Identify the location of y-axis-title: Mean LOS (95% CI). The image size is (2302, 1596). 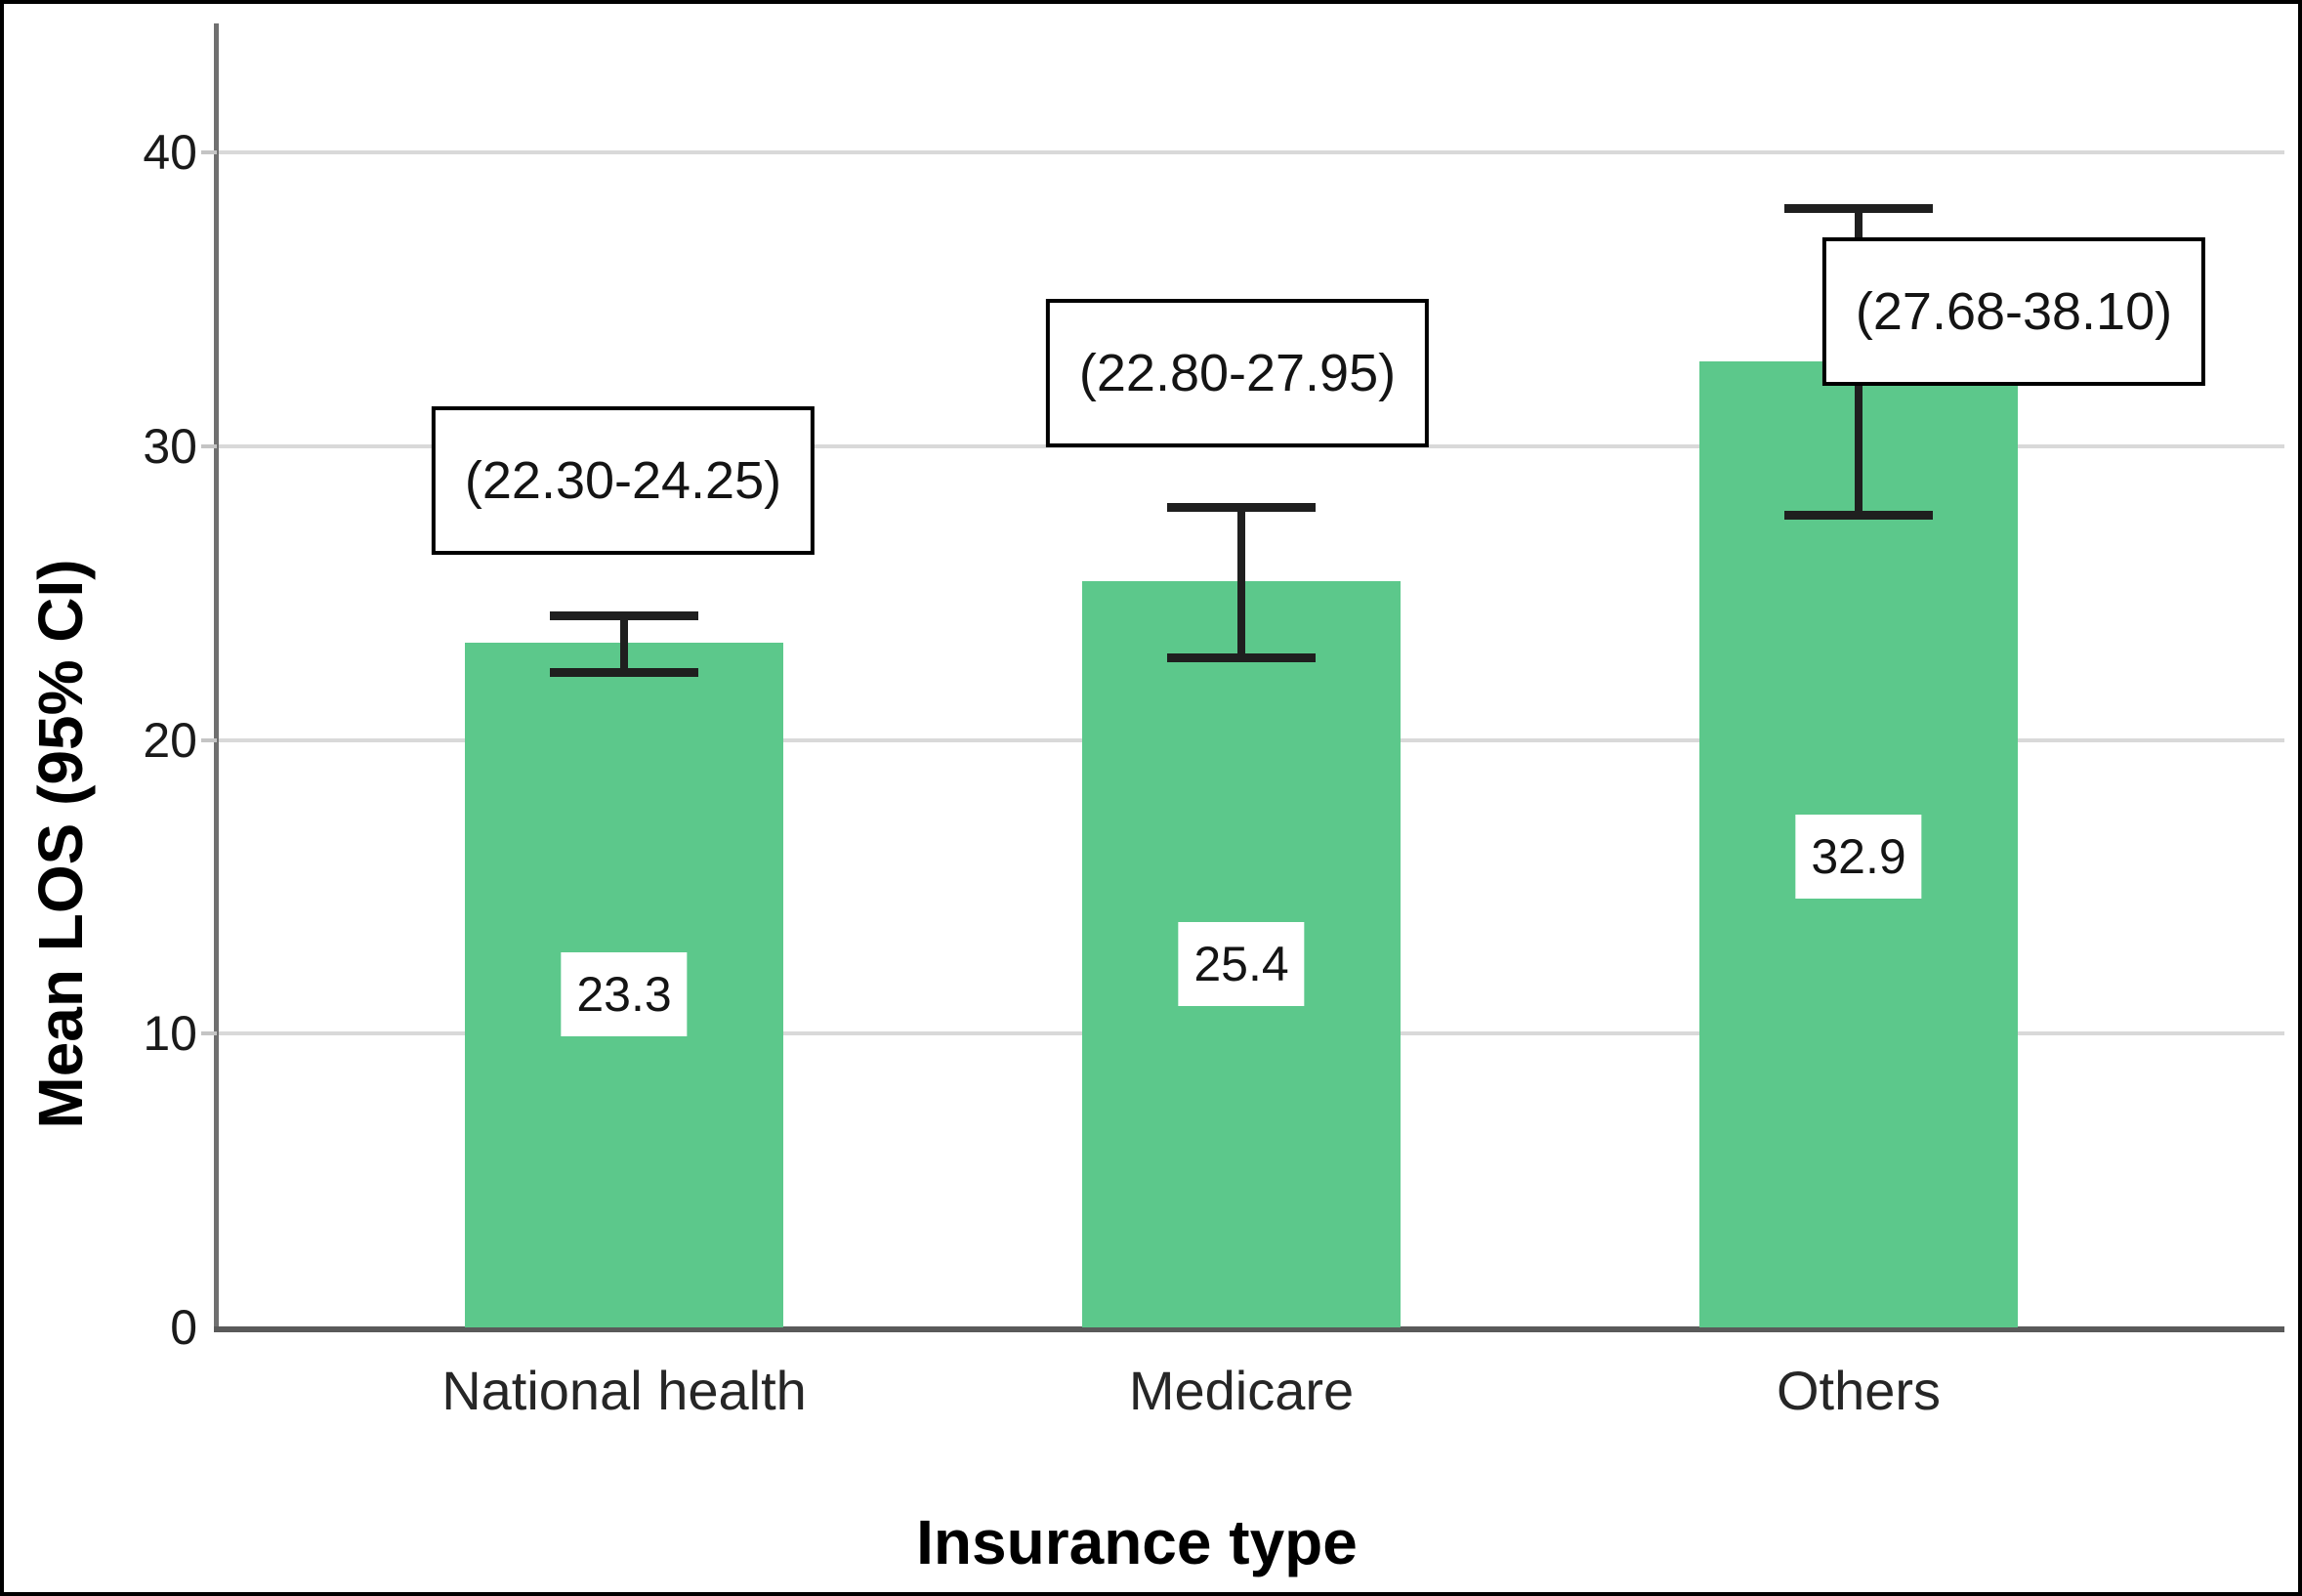
(60, 844).